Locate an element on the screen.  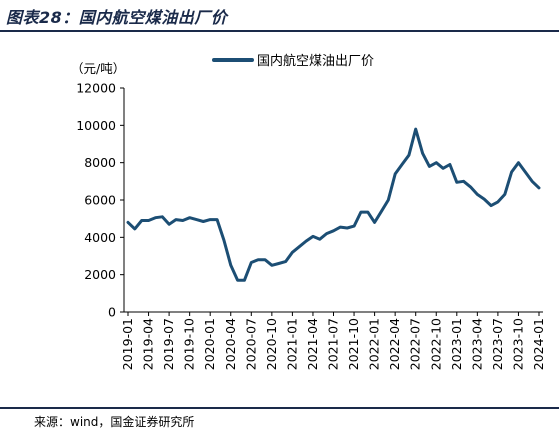
y-tick-label: 12000 is located at coordinates (96, 88).